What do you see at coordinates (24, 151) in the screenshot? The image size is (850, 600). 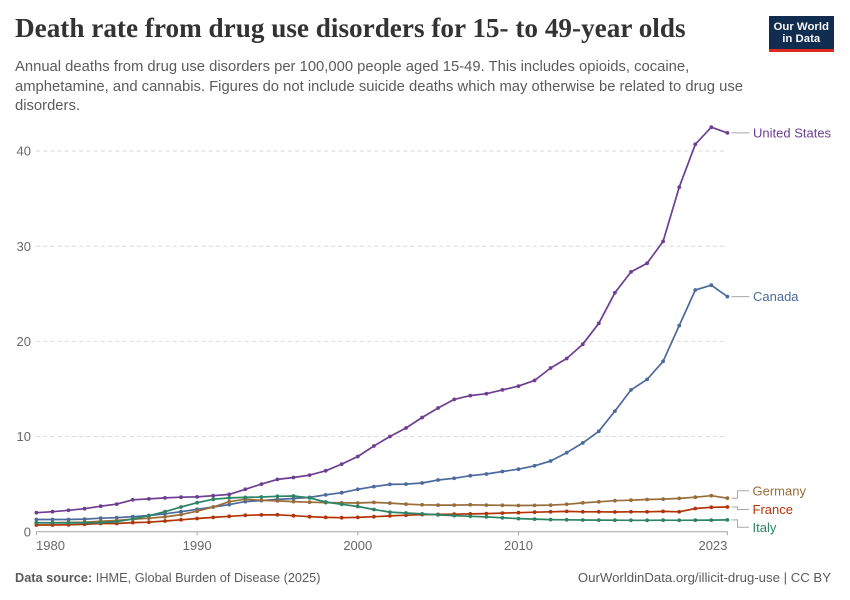 I see `svg-text: 40` at bounding box center [24, 151].